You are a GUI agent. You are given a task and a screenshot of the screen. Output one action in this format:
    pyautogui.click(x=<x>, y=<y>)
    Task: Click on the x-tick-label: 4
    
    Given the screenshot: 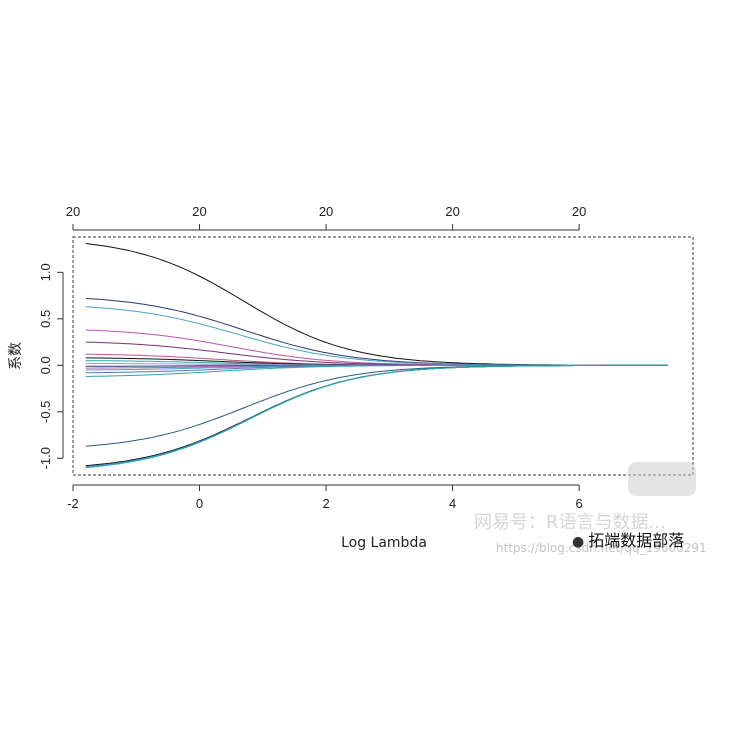 What is the action you would take?
    pyautogui.click(x=452, y=503)
    